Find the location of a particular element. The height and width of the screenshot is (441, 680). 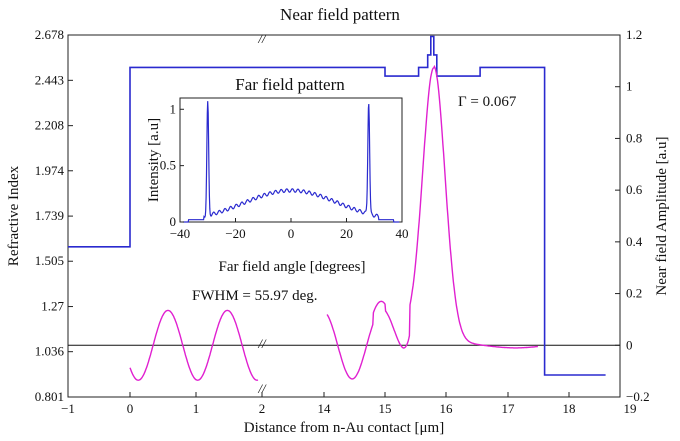

y-right-tick-label: −0.2 is located at coordinates (638, 396).